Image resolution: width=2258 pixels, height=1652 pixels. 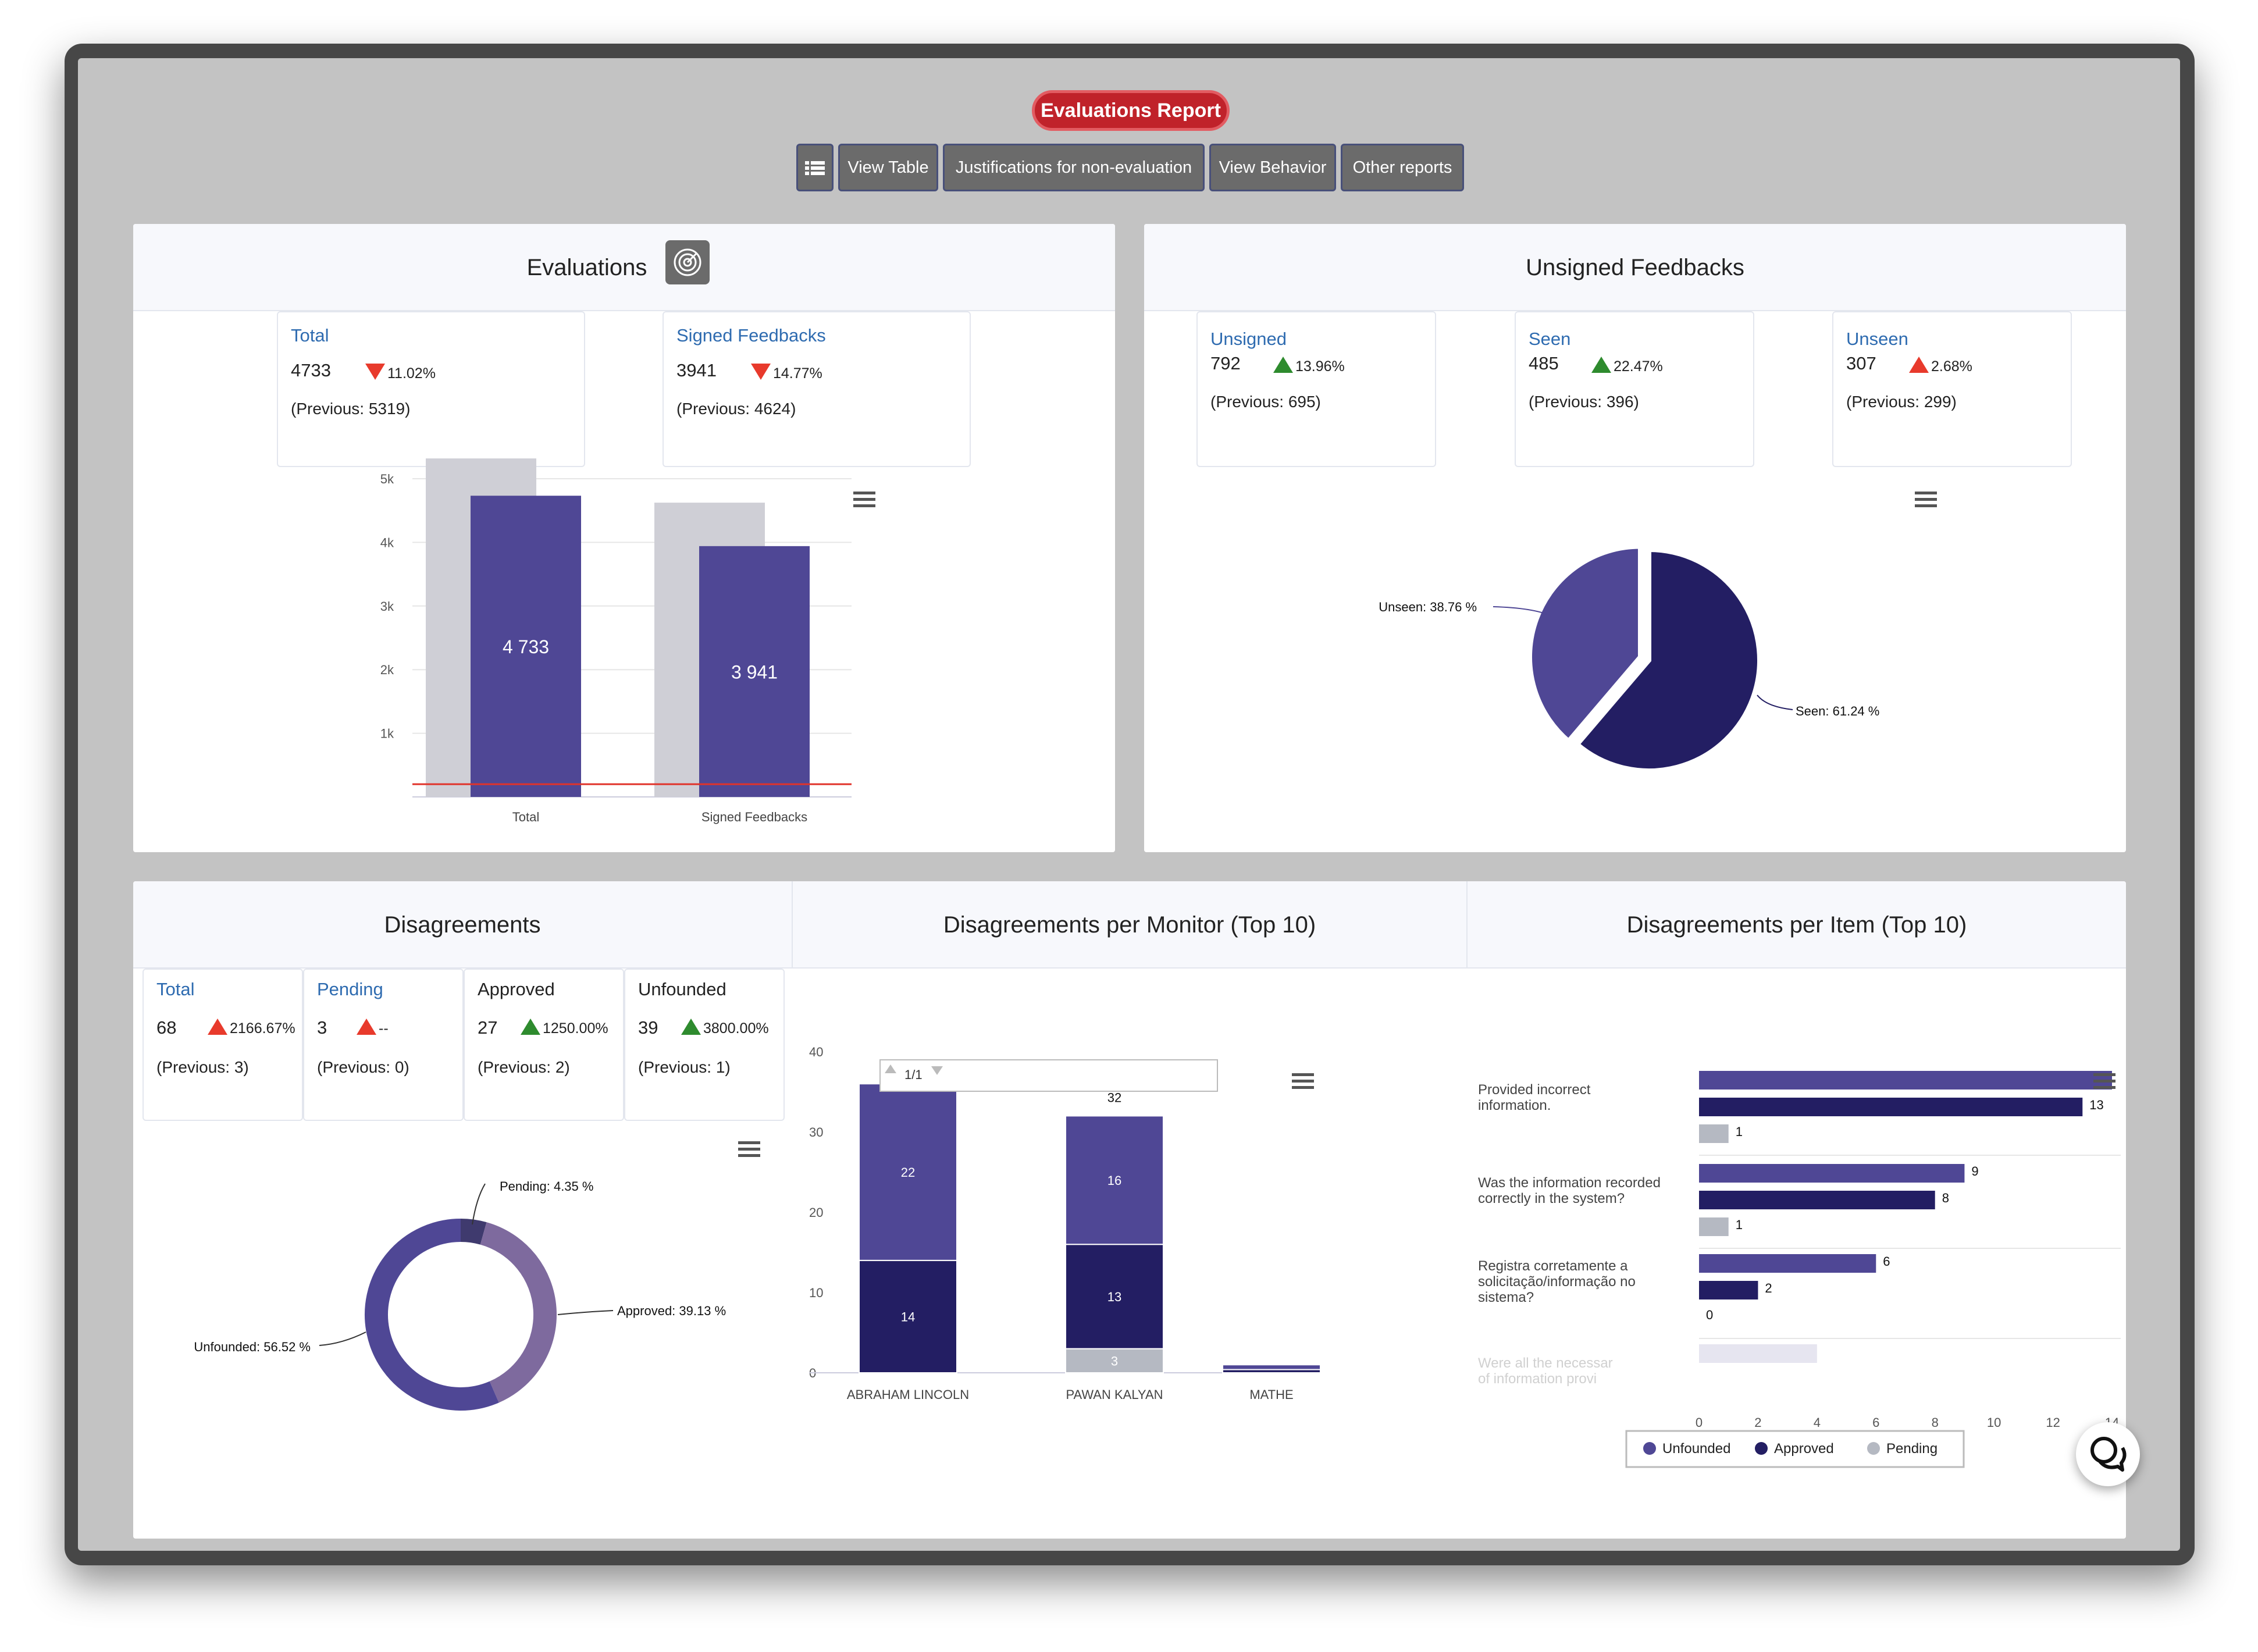 I want to click on stat-unseen: Unseen 307 2.68% (Previous: 299), so click(x=1952, y=389).